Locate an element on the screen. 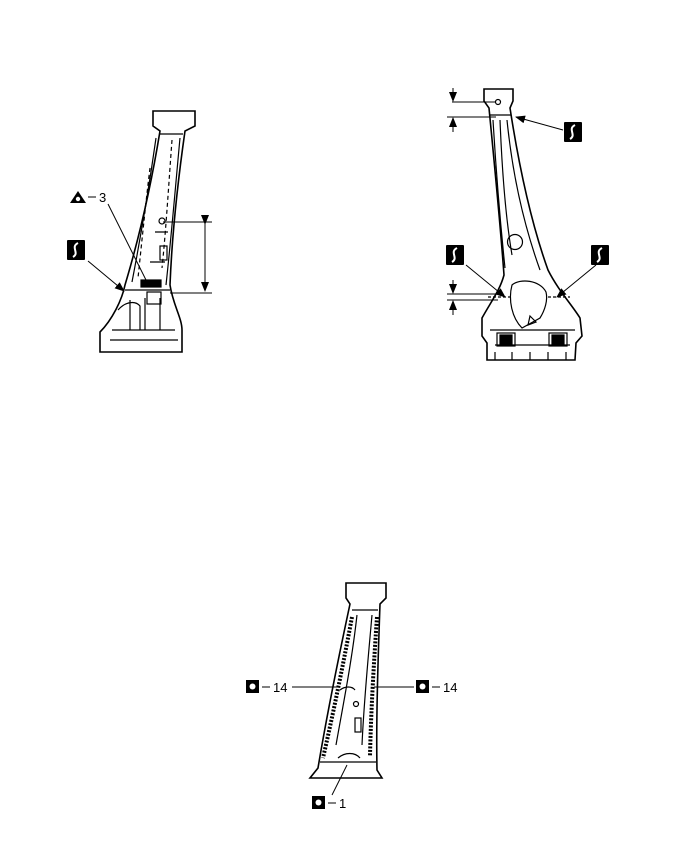  leader-triangle-to-weld is located at coordinates (128, 244).